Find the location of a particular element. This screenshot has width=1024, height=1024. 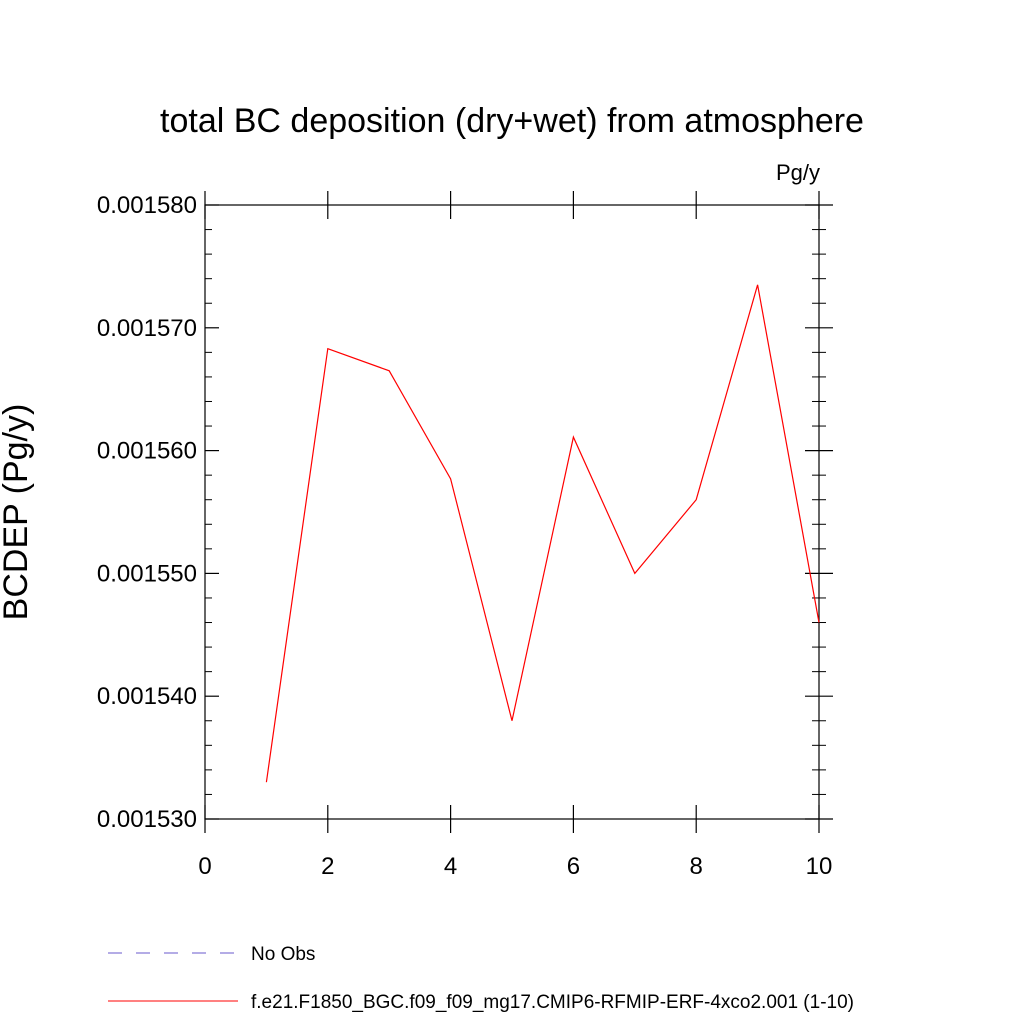

legend-label-no-obs: No Obs is located at coordinates (283, 954).